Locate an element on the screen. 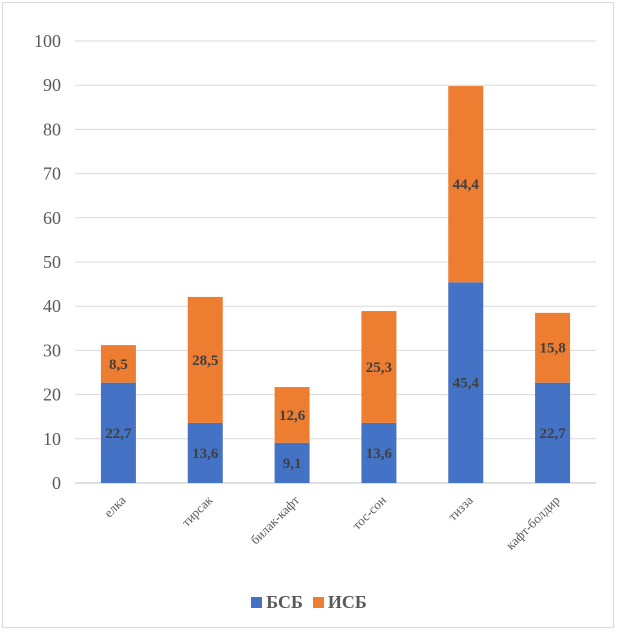 The height and width of the screenshot is (632, 618). data-label-2-3: 12,6 is located at coordinates (292, 416).